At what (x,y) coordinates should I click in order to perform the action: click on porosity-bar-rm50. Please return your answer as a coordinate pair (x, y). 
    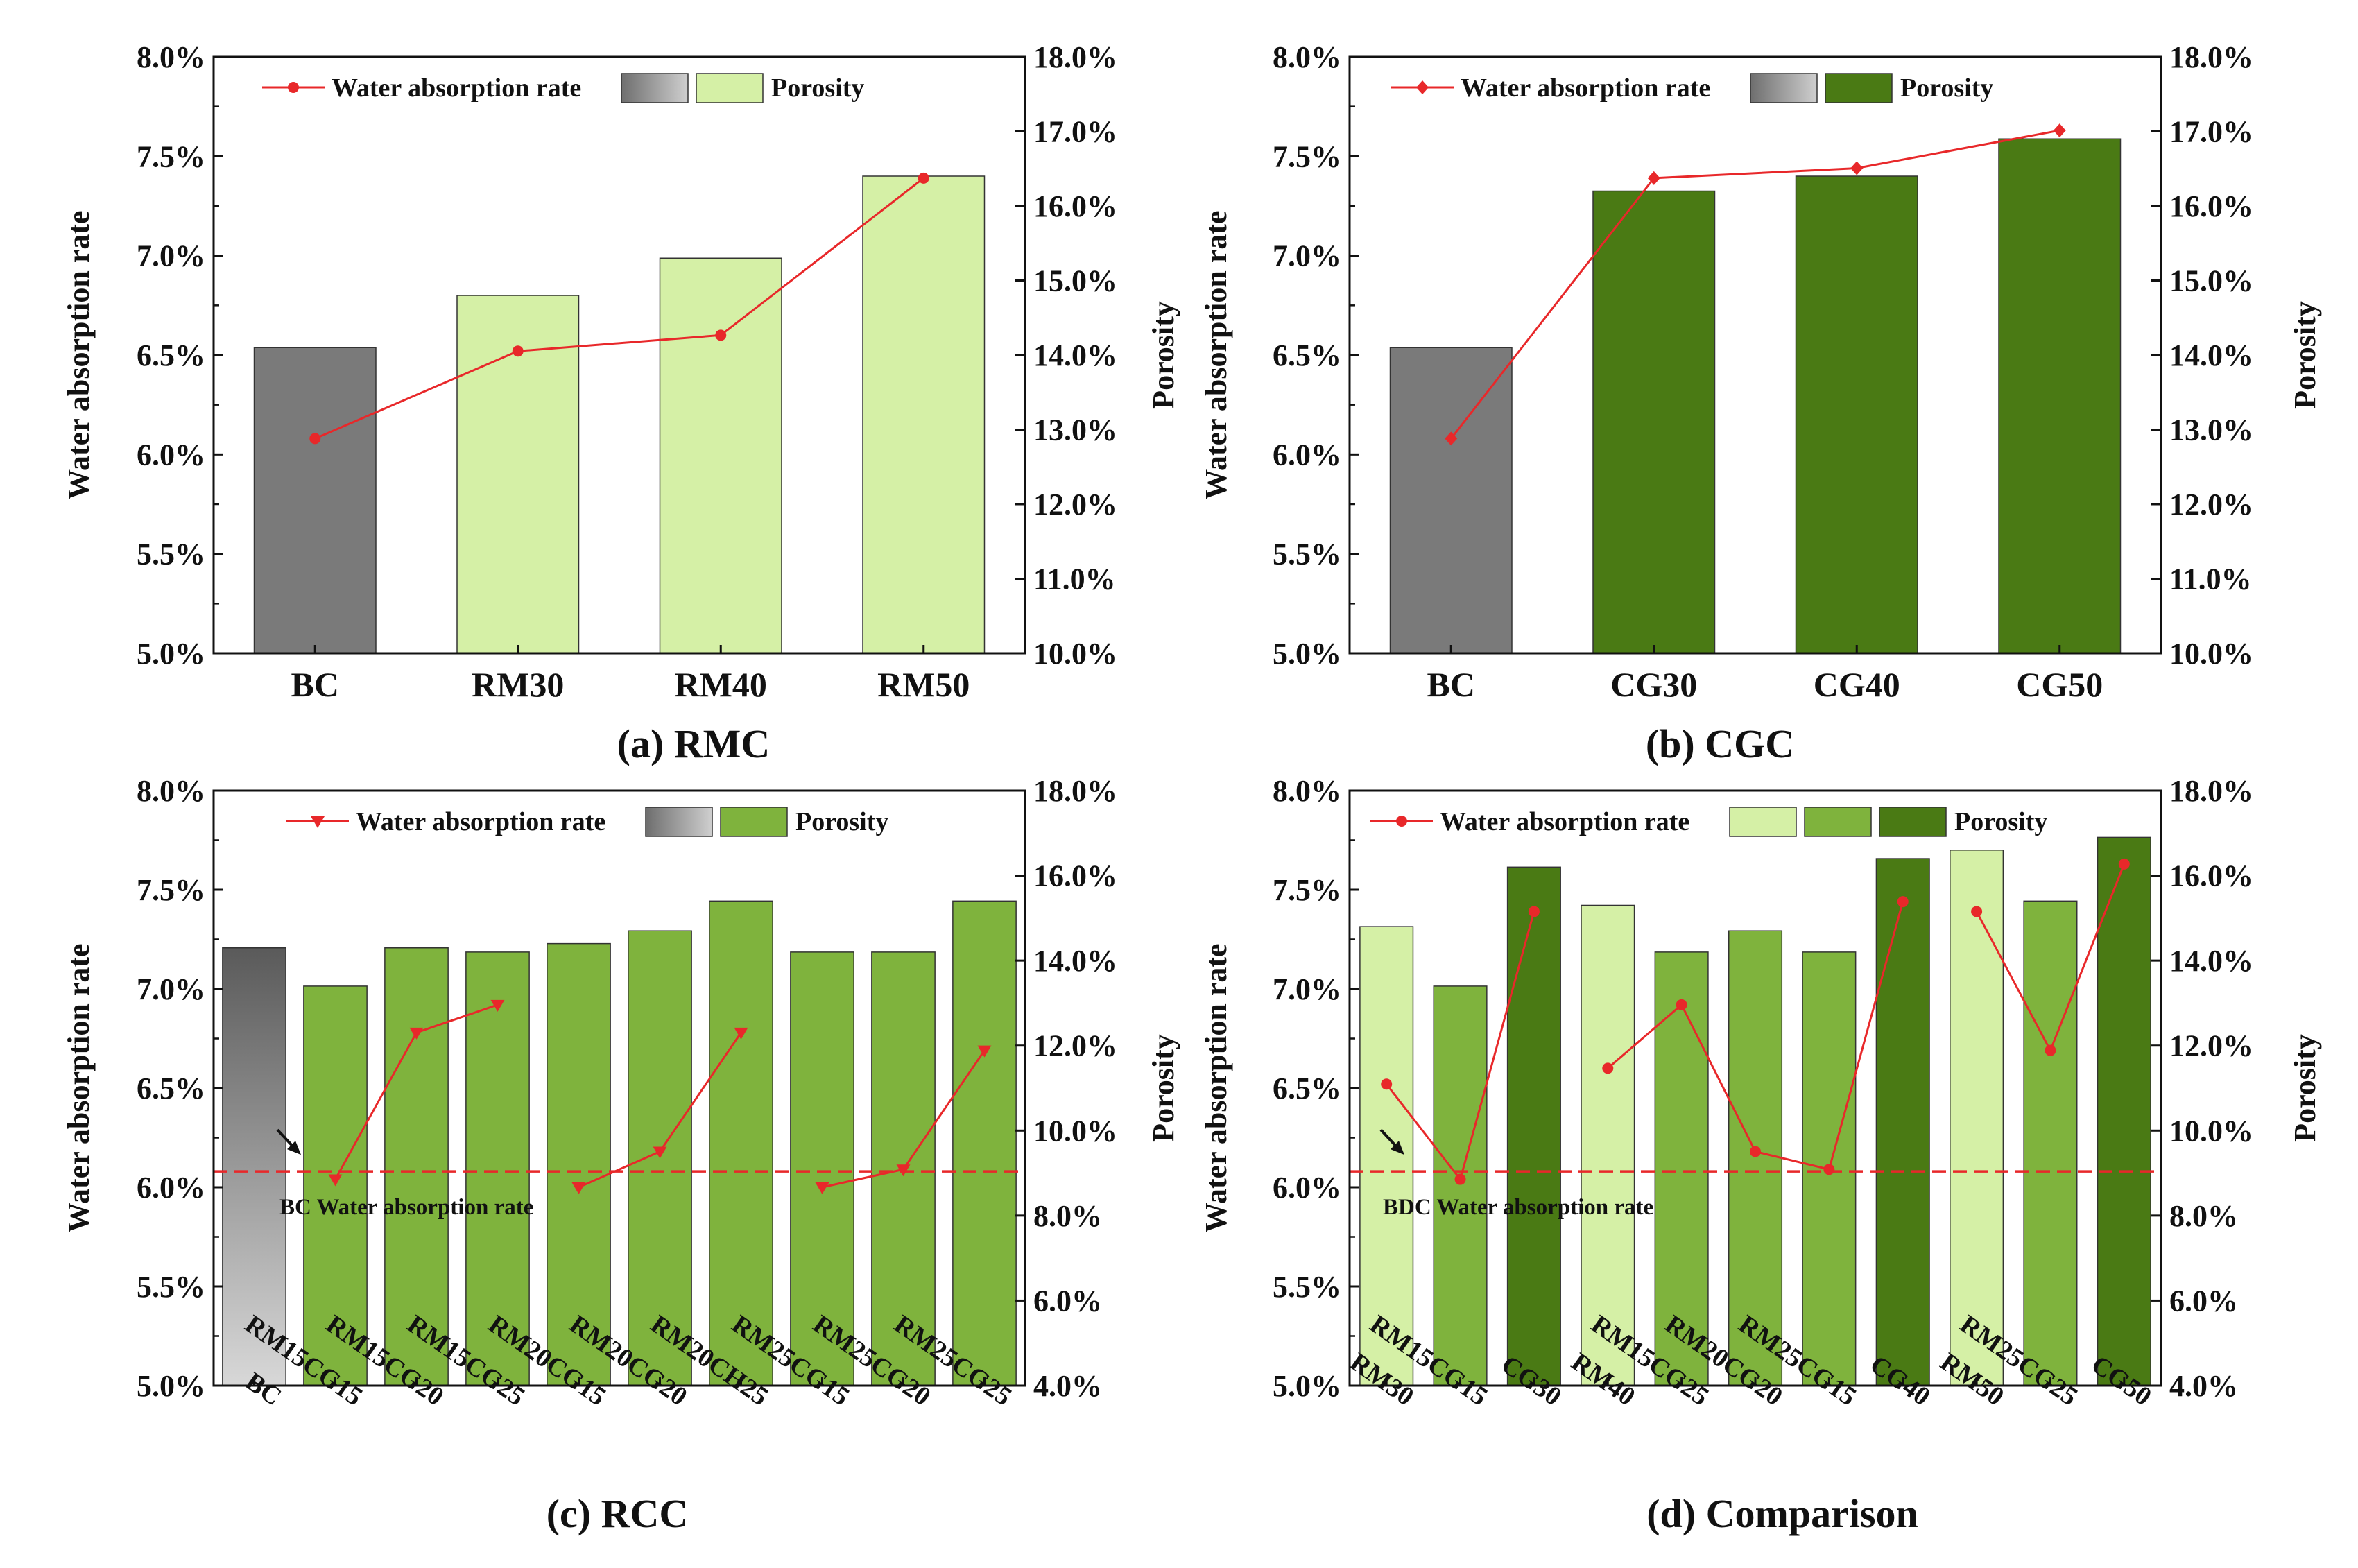
    Looking at the image, I should click on (1977, 1118).